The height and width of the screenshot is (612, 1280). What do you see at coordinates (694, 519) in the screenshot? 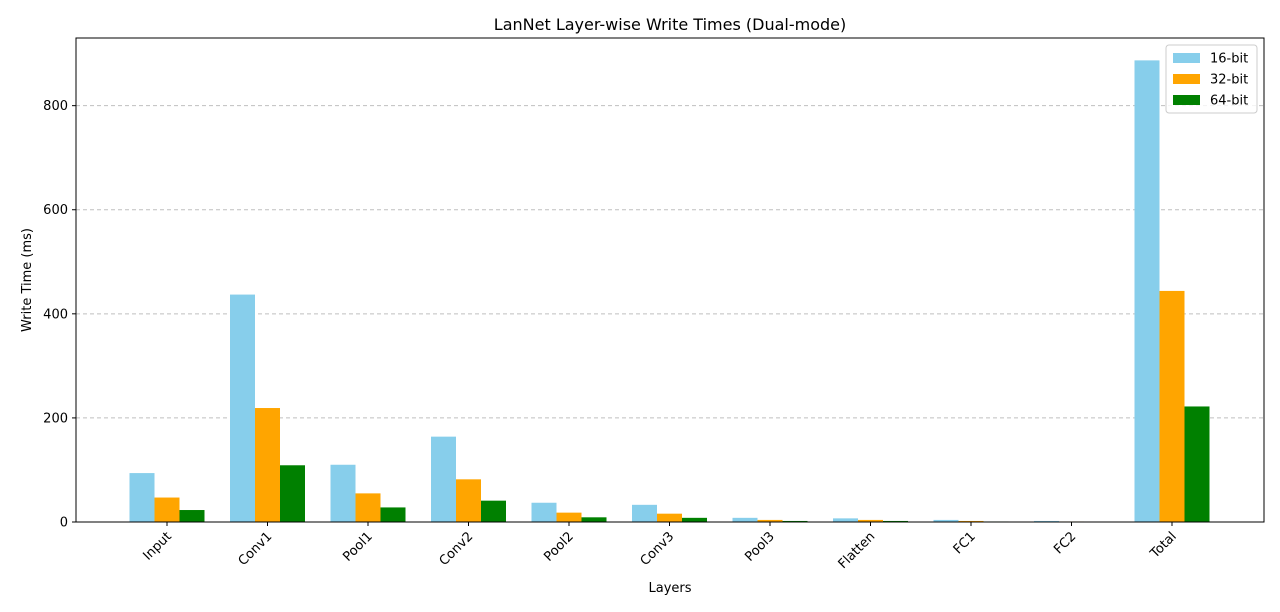
I see `bar-64-bit-conv3` at bounding box center [694, 519].